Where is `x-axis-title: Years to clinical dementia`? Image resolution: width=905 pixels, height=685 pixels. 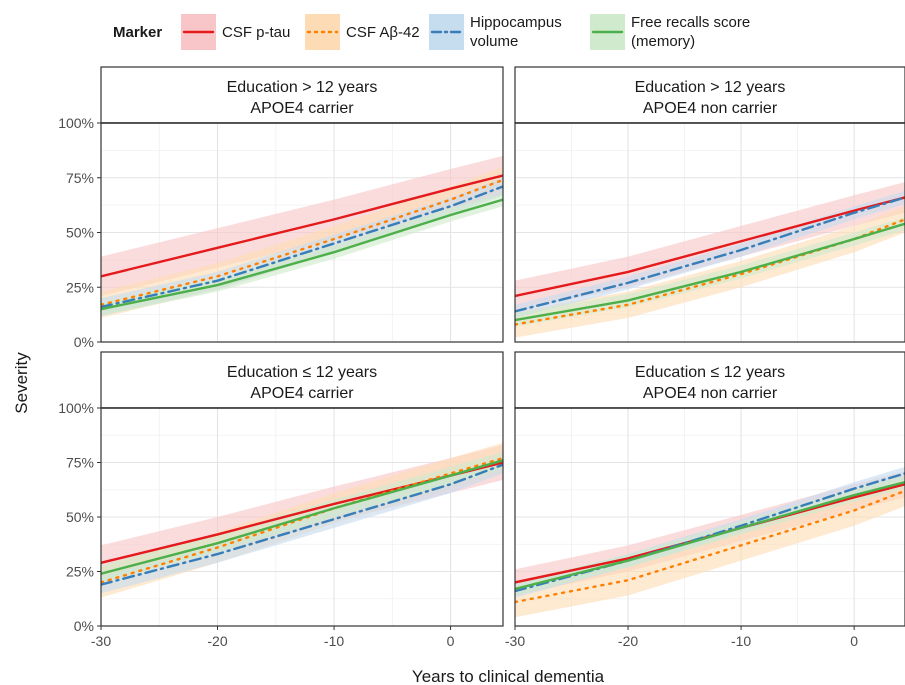
x-axis-title: Years to clinical dementia is located at coordinates (508, 676).